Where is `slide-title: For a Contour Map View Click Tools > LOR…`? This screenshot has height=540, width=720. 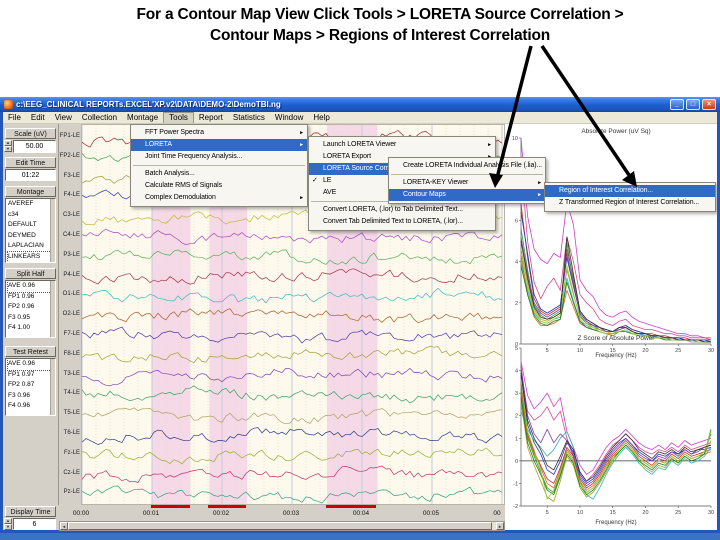
slide-title: For a Contour Map View Click Tools > LOR… is located at coordinates (380, 25).